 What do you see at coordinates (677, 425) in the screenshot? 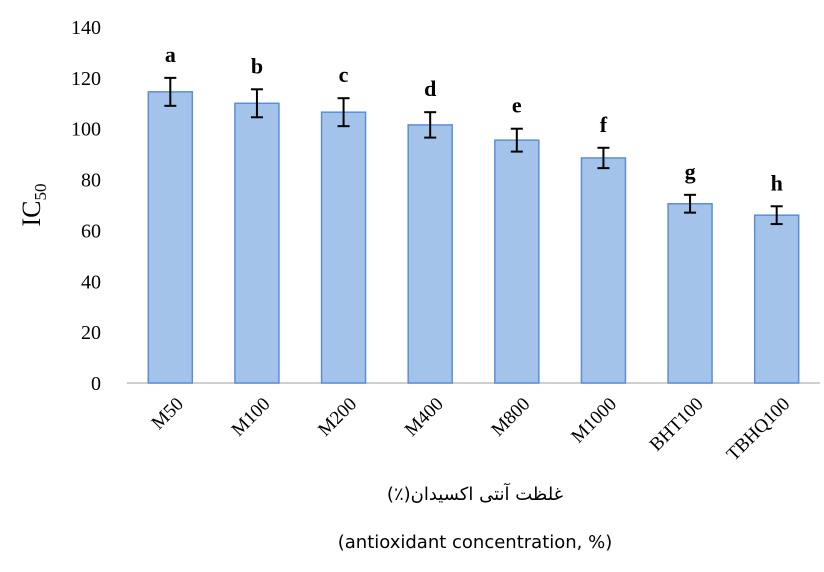
I see `category-label: BHT100` at bounding box center [677, 425].